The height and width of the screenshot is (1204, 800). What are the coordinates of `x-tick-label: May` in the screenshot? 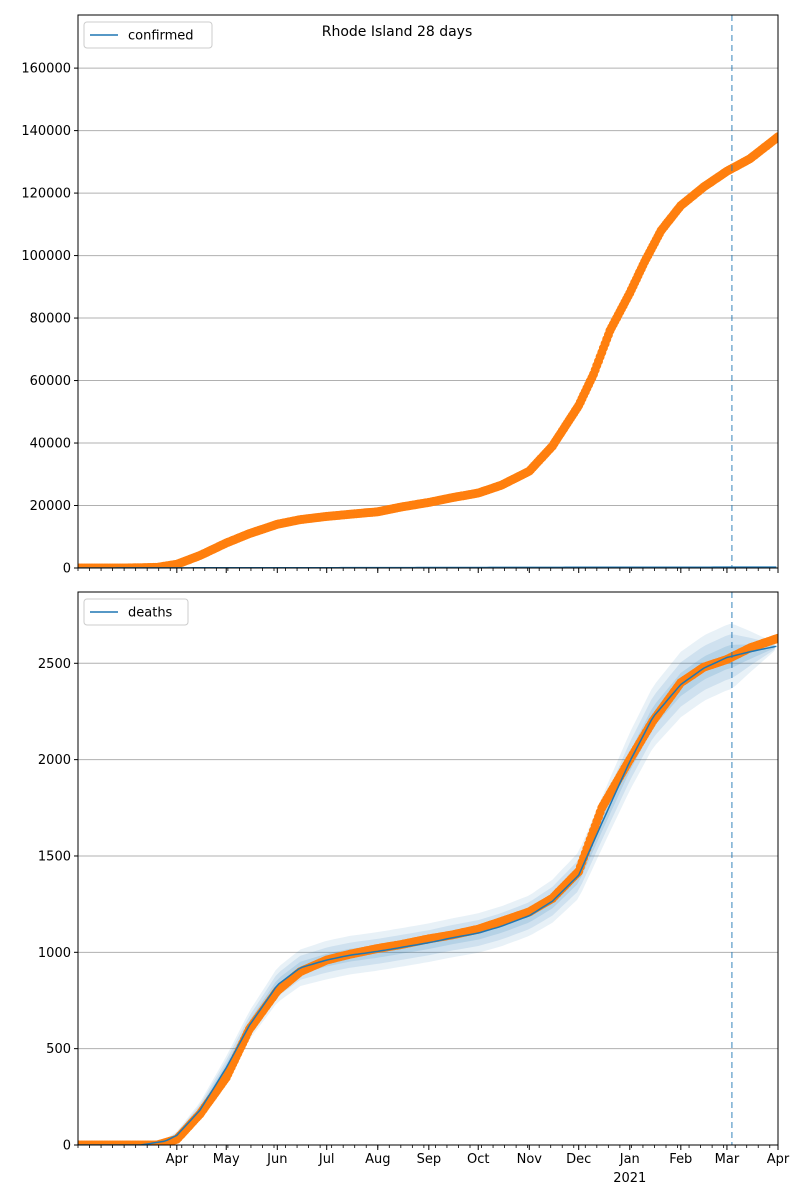 It's located at (226, 1159).